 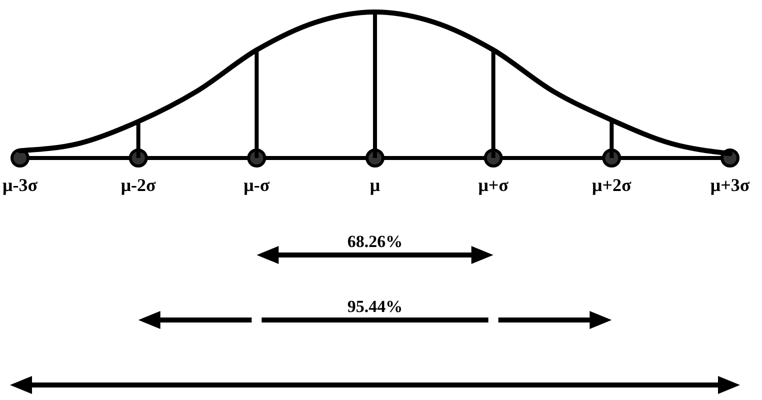 What do you see at coordinates (730, 185) in the screenshot?
I see `x-tick-label: μ+3σ` at bounding box center [730, 185].